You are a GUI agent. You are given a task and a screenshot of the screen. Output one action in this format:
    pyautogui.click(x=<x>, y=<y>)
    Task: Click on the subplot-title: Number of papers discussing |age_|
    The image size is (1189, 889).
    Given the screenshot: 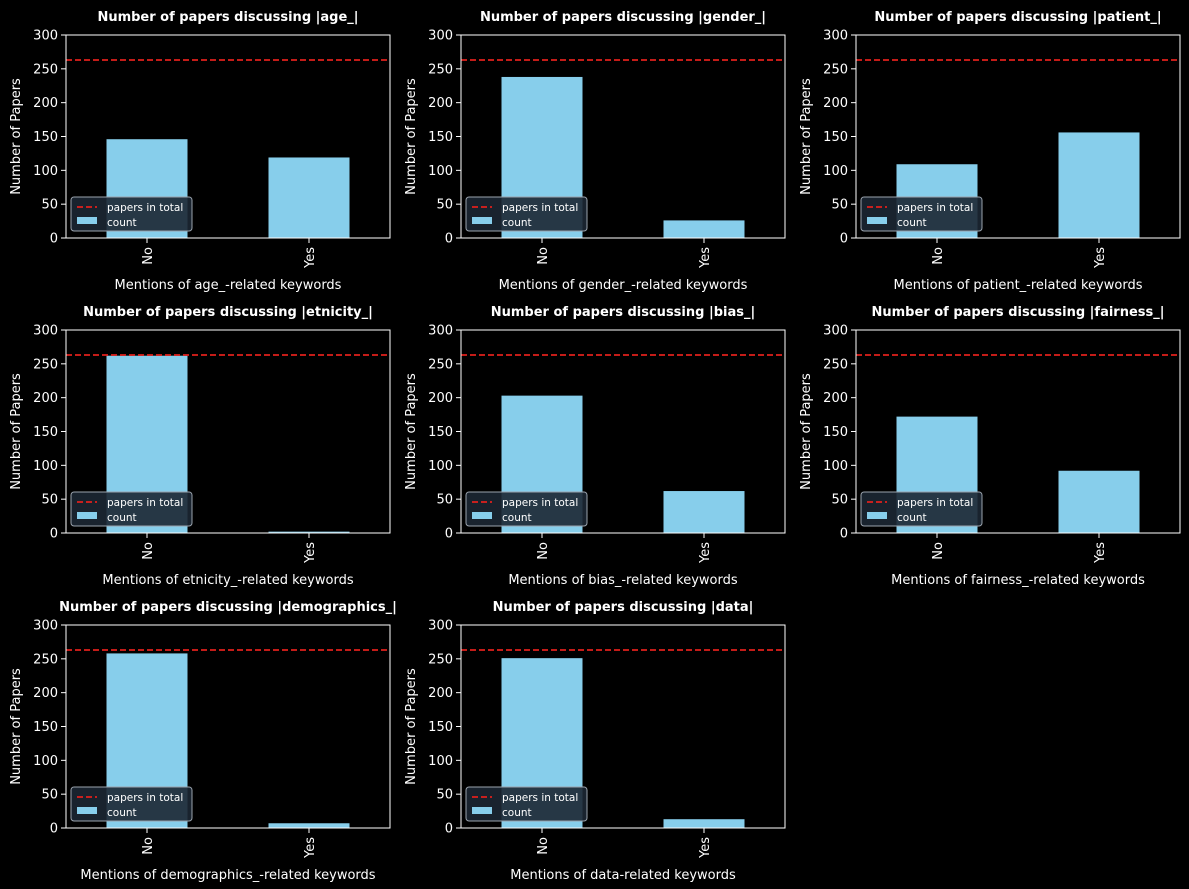 What is the action you would take?
    pyautogui.click(x=227, y=17)
    